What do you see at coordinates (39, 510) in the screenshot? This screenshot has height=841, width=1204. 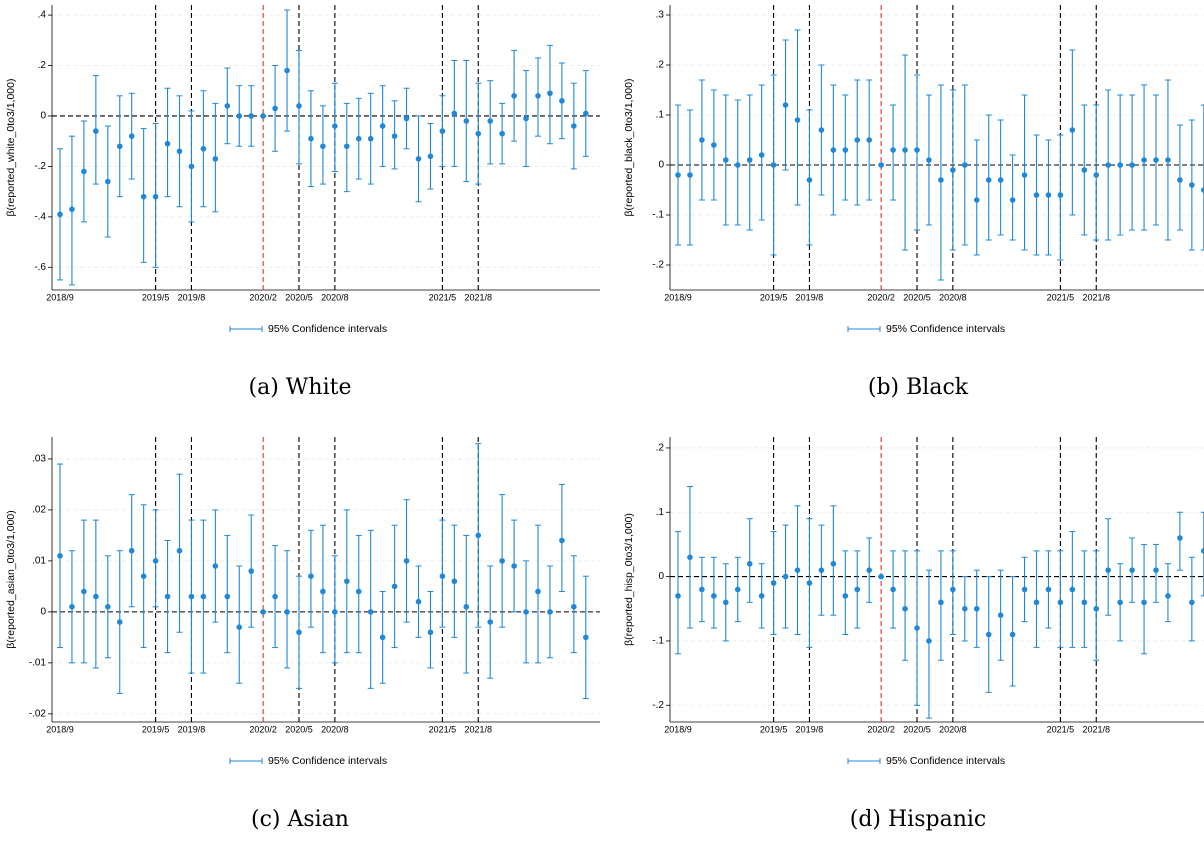 I see `y-tick-label: .02` at bounding box center [39, 510].